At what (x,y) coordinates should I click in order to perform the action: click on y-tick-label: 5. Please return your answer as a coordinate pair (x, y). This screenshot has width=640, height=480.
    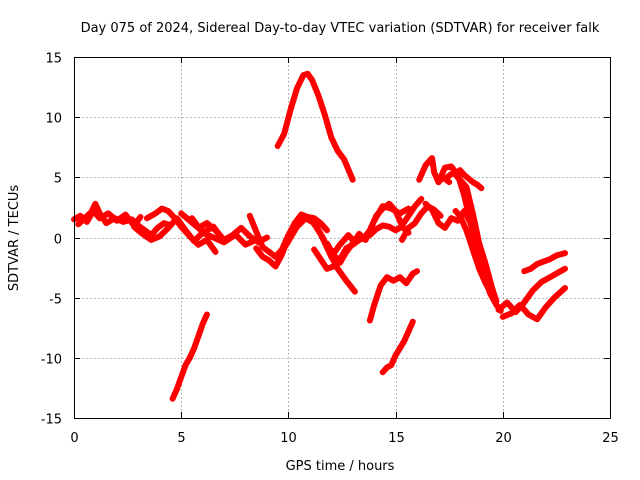
    Looking at the image, I should click on (58, 179).